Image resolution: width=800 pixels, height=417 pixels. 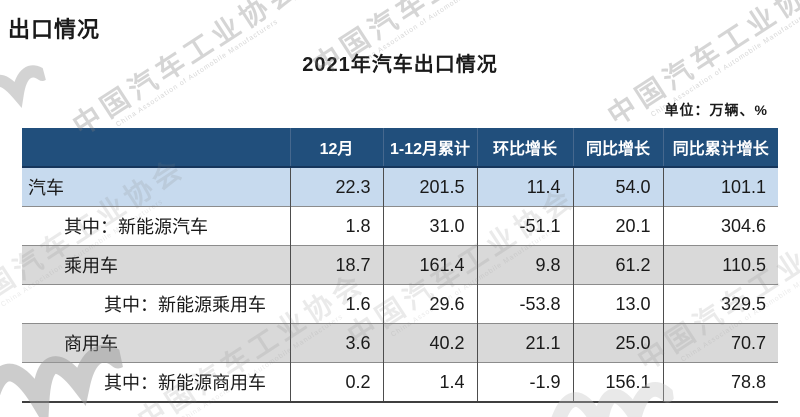 I want to click on cell-value: 161.4, so click(x=429, y=265).